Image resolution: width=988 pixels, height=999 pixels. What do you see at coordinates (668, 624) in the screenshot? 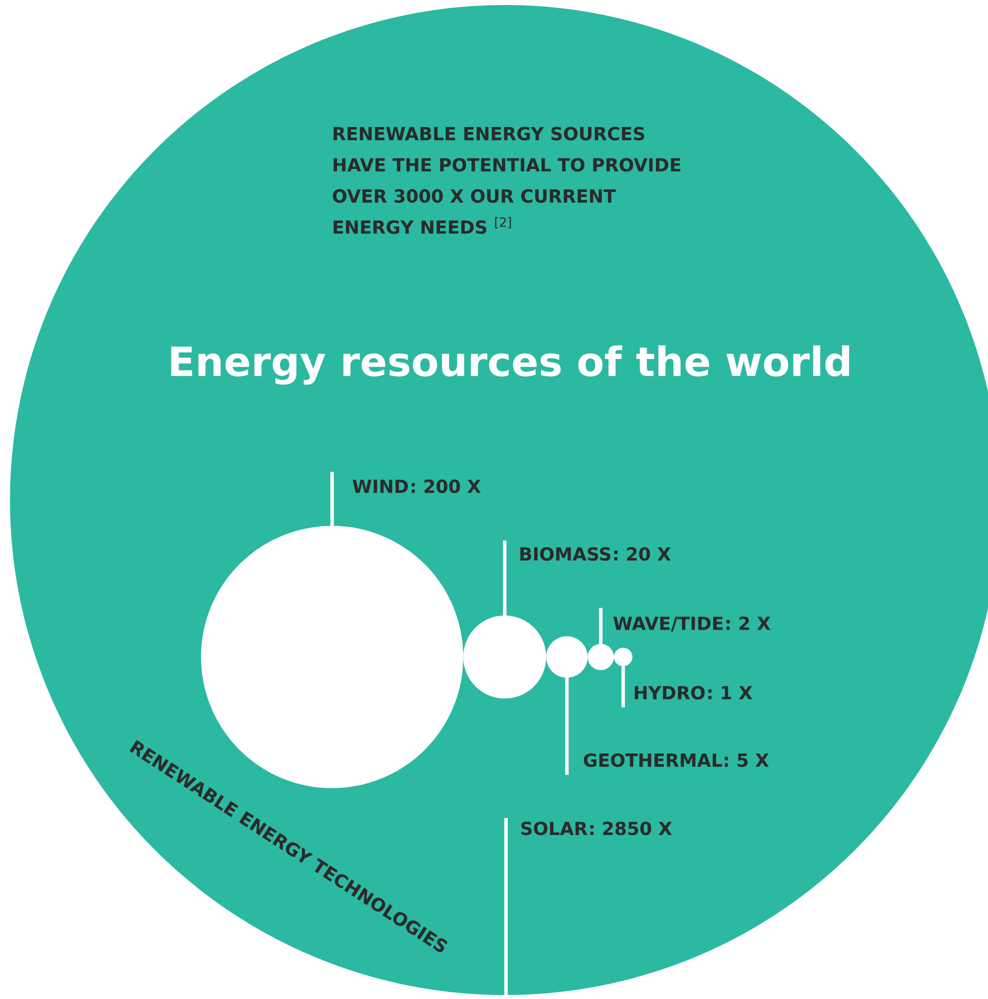
I see `category-label: WAVE/TIDE` at bounding box center [668, 624].